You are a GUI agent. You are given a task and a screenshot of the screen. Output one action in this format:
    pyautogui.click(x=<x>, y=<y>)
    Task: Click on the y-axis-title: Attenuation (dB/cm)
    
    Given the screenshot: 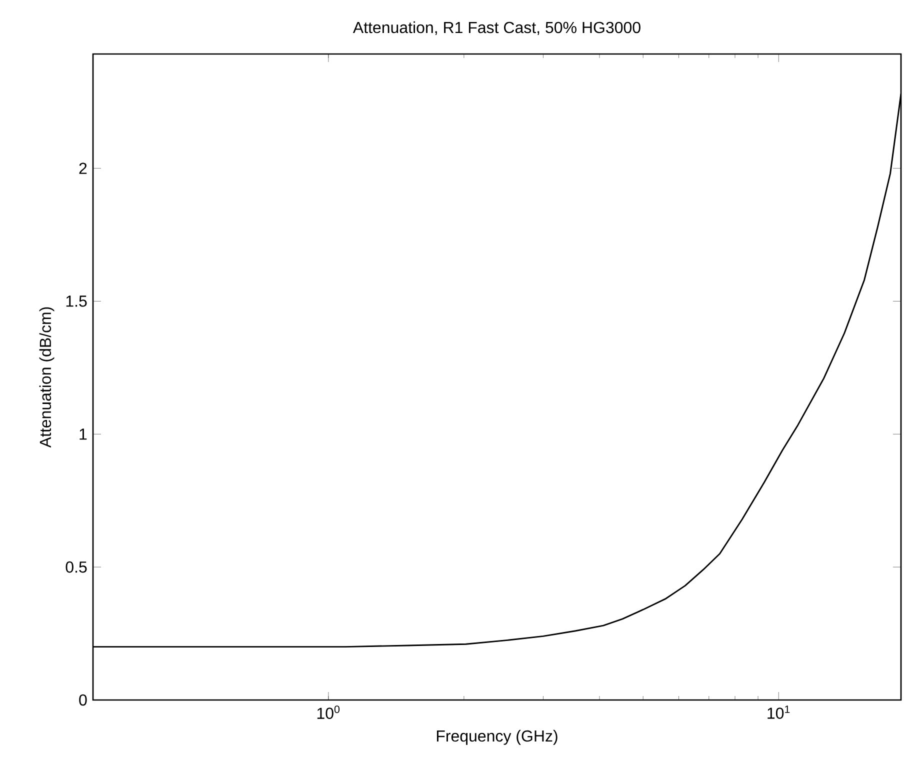 What is the action you would take?
    pyautogui.click(x=46, y=377)
    